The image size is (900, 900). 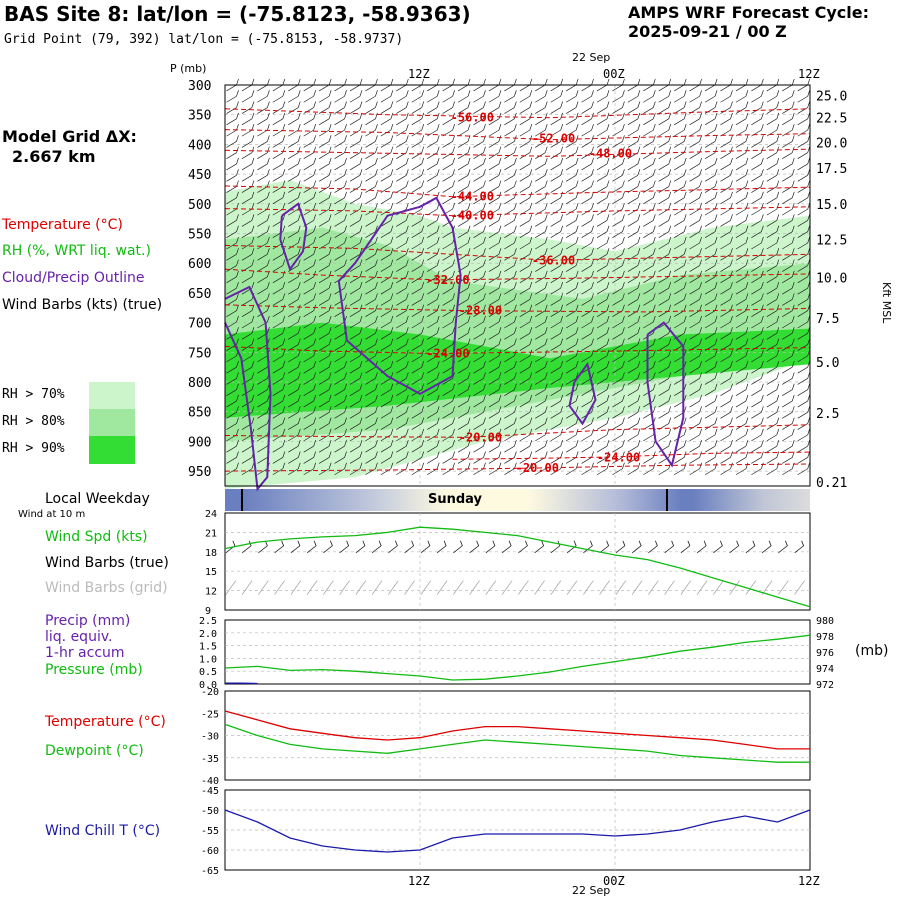 I want to click on pressure-tick-label: 900, so click(x=199, y=442).